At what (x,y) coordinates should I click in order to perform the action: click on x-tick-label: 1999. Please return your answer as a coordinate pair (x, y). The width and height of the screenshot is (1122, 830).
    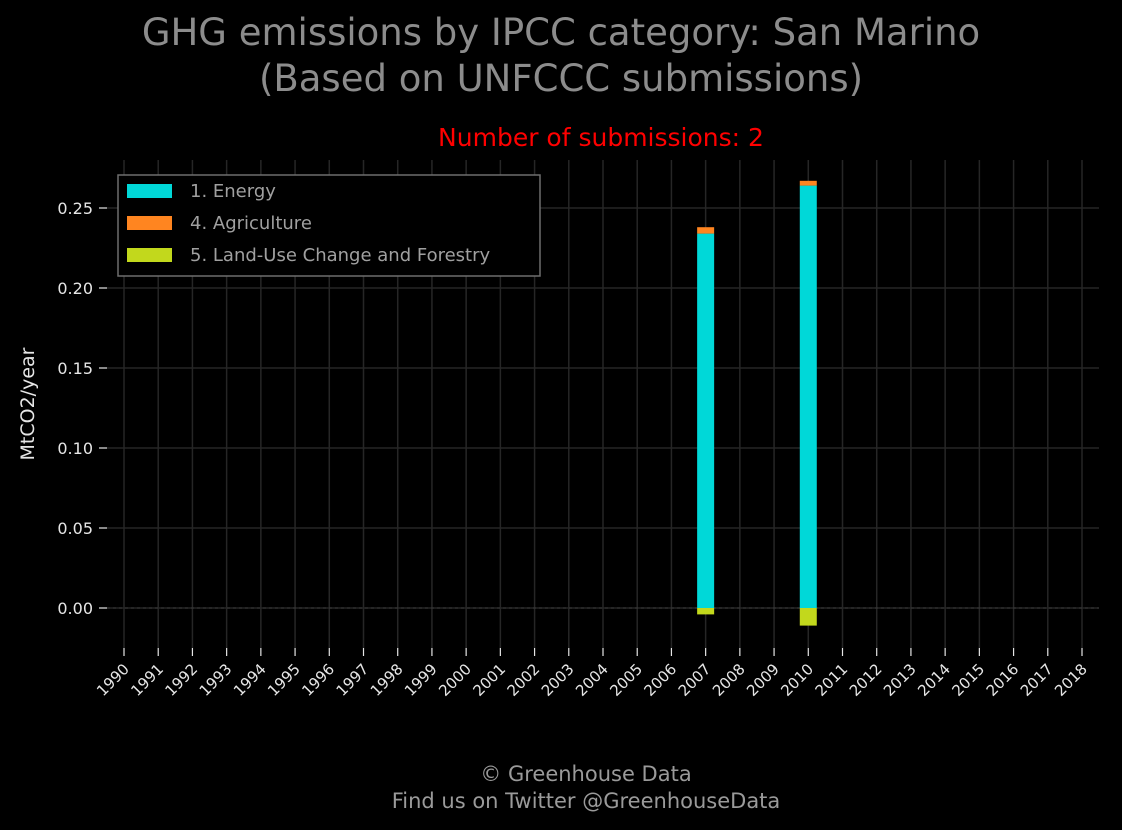
    Looking at the image, I should click on (421, 680).